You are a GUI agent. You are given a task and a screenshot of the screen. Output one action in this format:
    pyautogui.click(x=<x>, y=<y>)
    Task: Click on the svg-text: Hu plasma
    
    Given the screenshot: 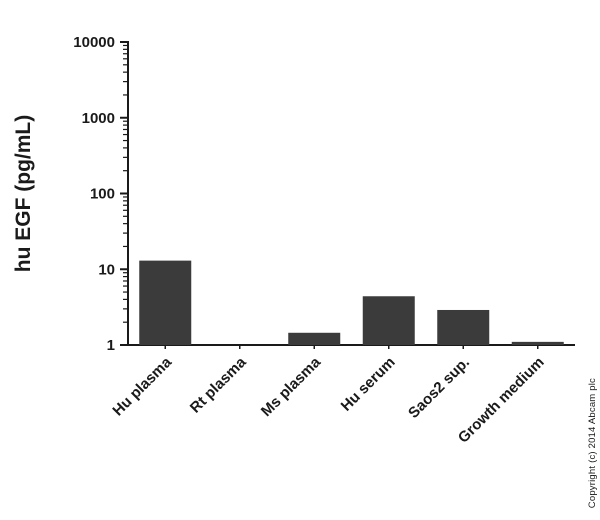 What is the action you would take?
    pyautogui.click(x=142, y=386)
    